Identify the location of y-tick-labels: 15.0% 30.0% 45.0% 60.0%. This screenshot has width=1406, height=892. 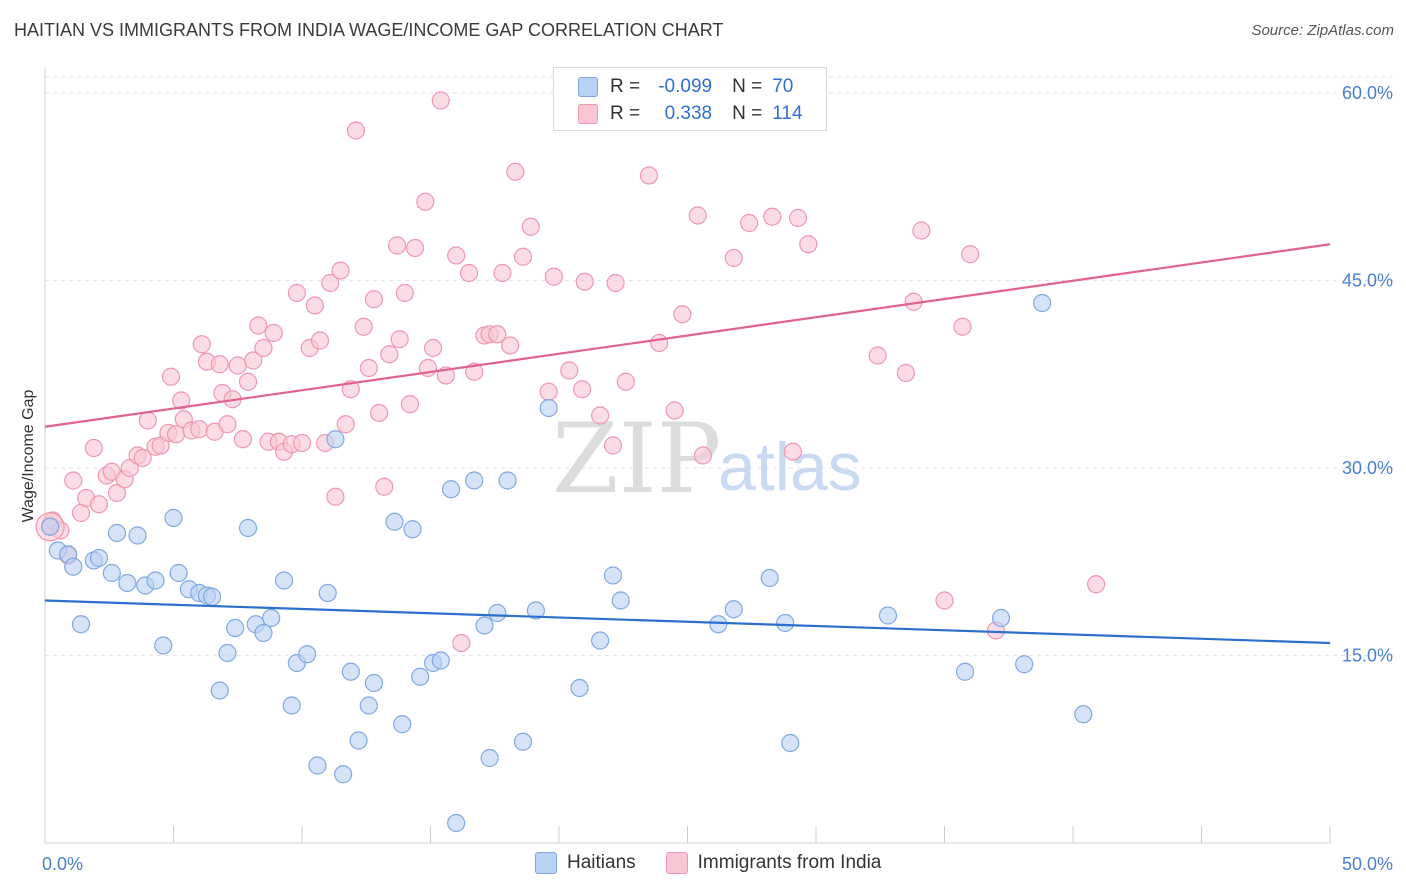
(1367, 374).